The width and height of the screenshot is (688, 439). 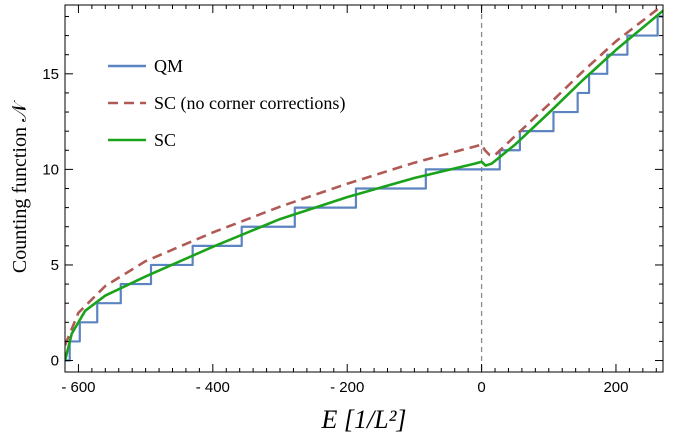 I want to click on legend-label-sc: SC, so click(x=165, y=140).